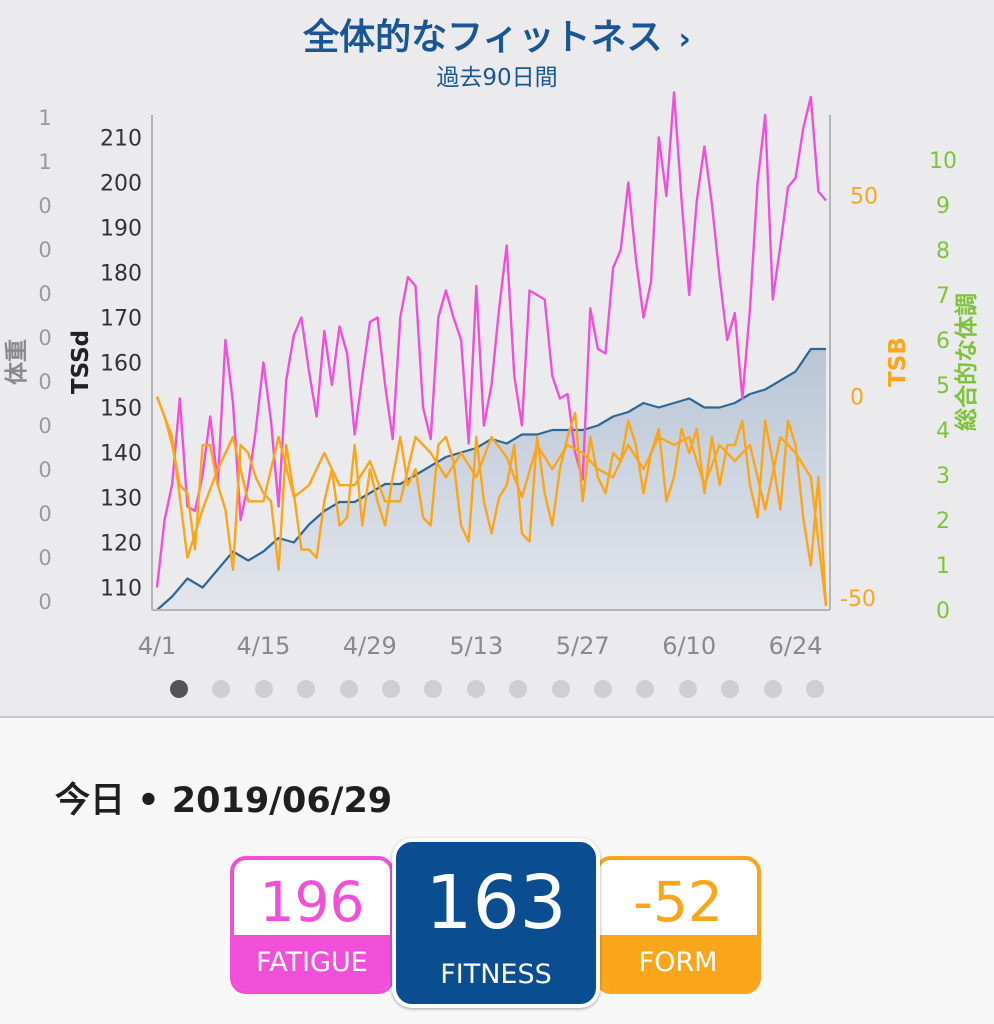  Describe the element at coordinates (121, 139) in the screenshot. I see `tssd-tick-label: 210` at that location.